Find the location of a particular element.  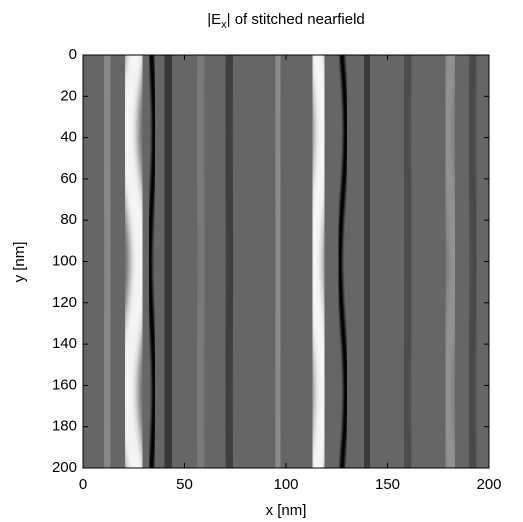

y-axis-label: y [nm] is located at coordinates (19, 262).